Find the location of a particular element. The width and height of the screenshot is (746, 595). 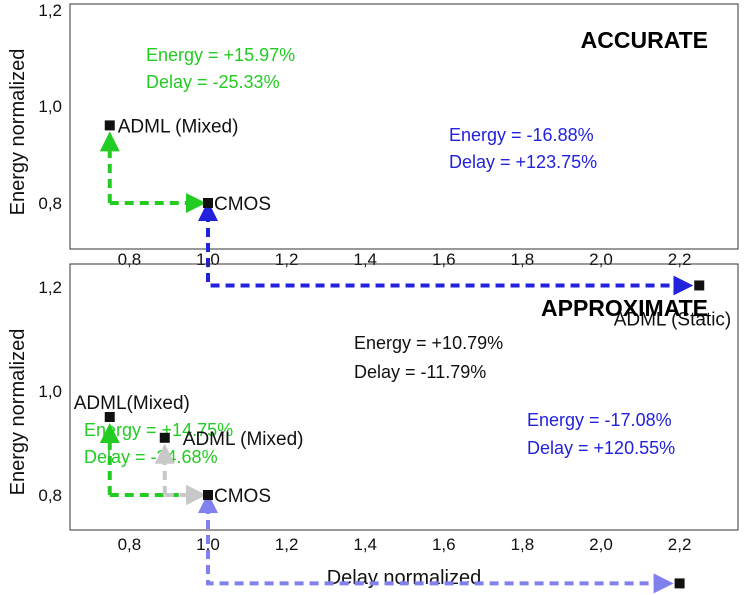

energy-annotation: Energy = +14.75% is located at coordinates (158, 430).